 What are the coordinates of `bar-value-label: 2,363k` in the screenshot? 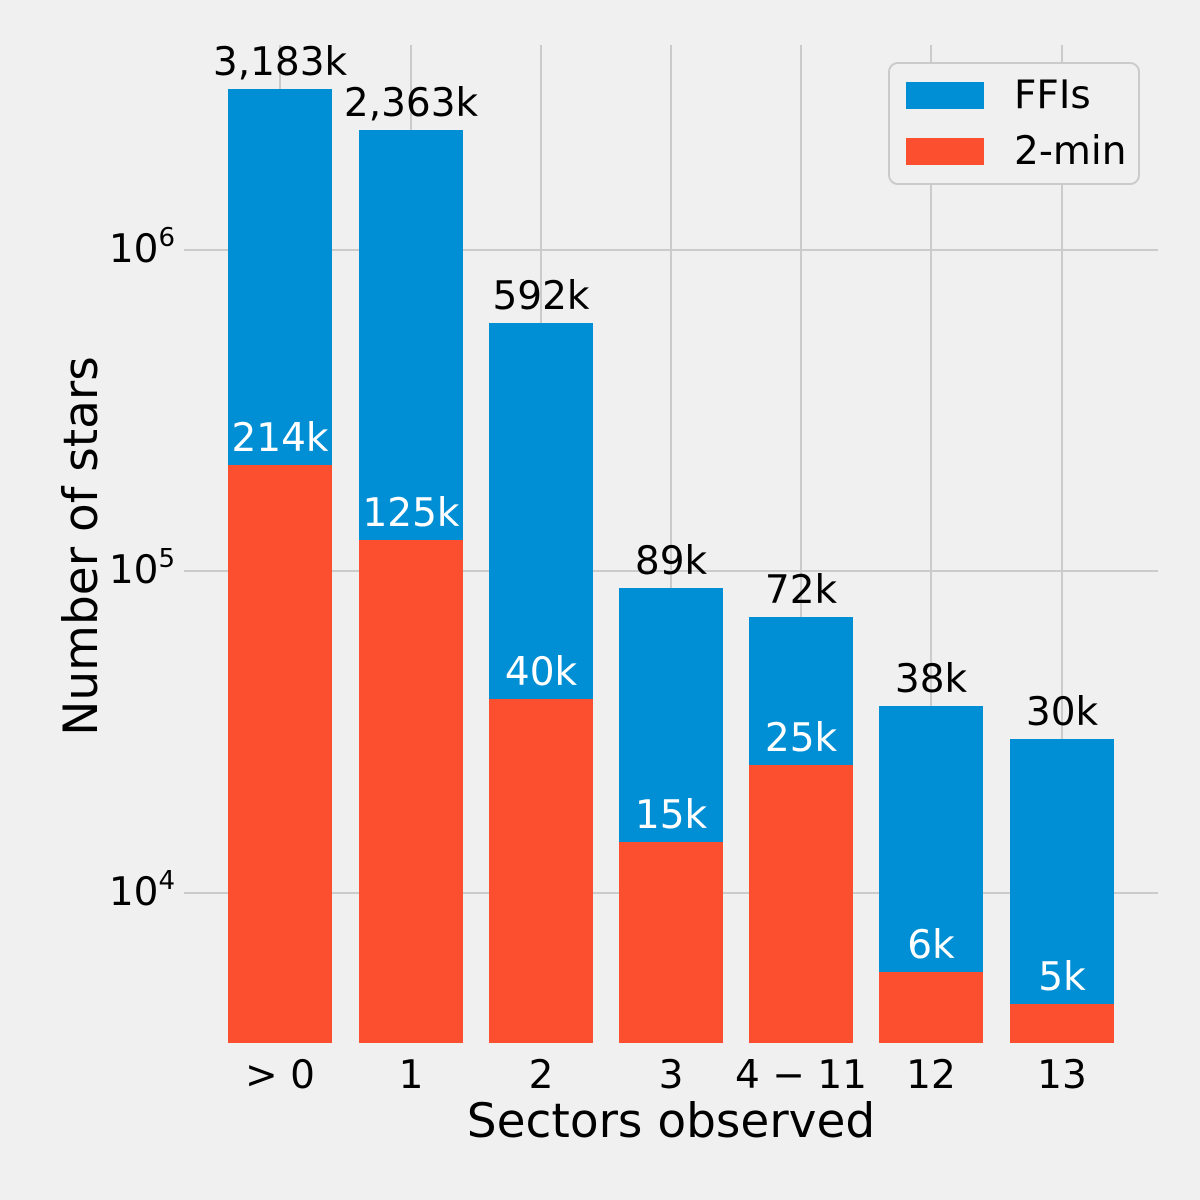 It's located at (411, 103).